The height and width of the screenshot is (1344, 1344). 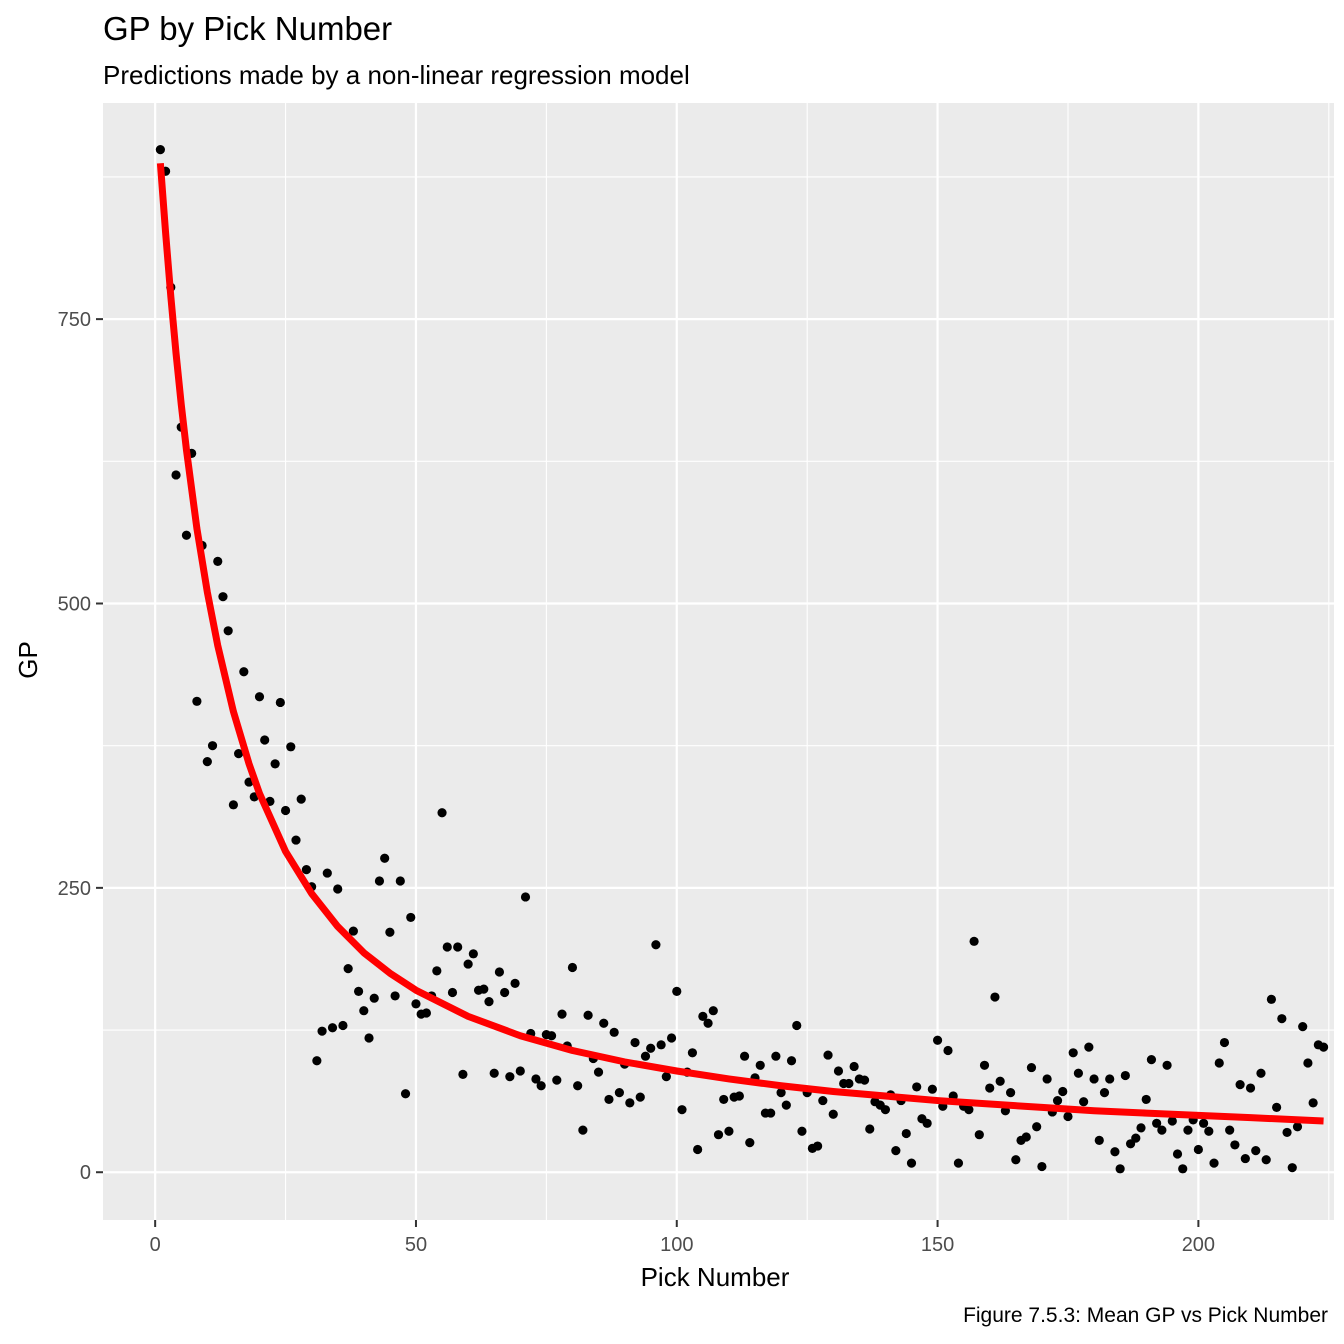 I want to click on x-tick-label: 100, so click(x=676, y=1245).